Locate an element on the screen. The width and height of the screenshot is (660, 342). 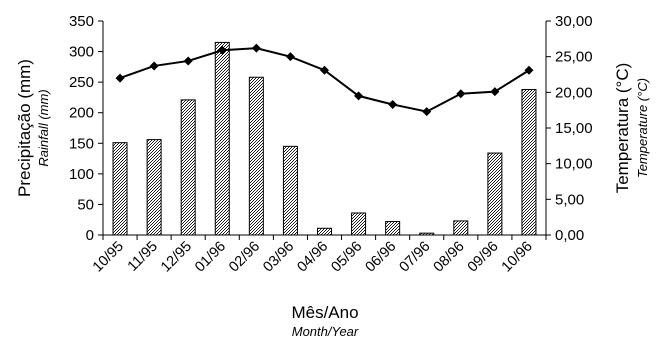
right-axis-title: Temperatura (°C) is located at coordinates (622, 128).